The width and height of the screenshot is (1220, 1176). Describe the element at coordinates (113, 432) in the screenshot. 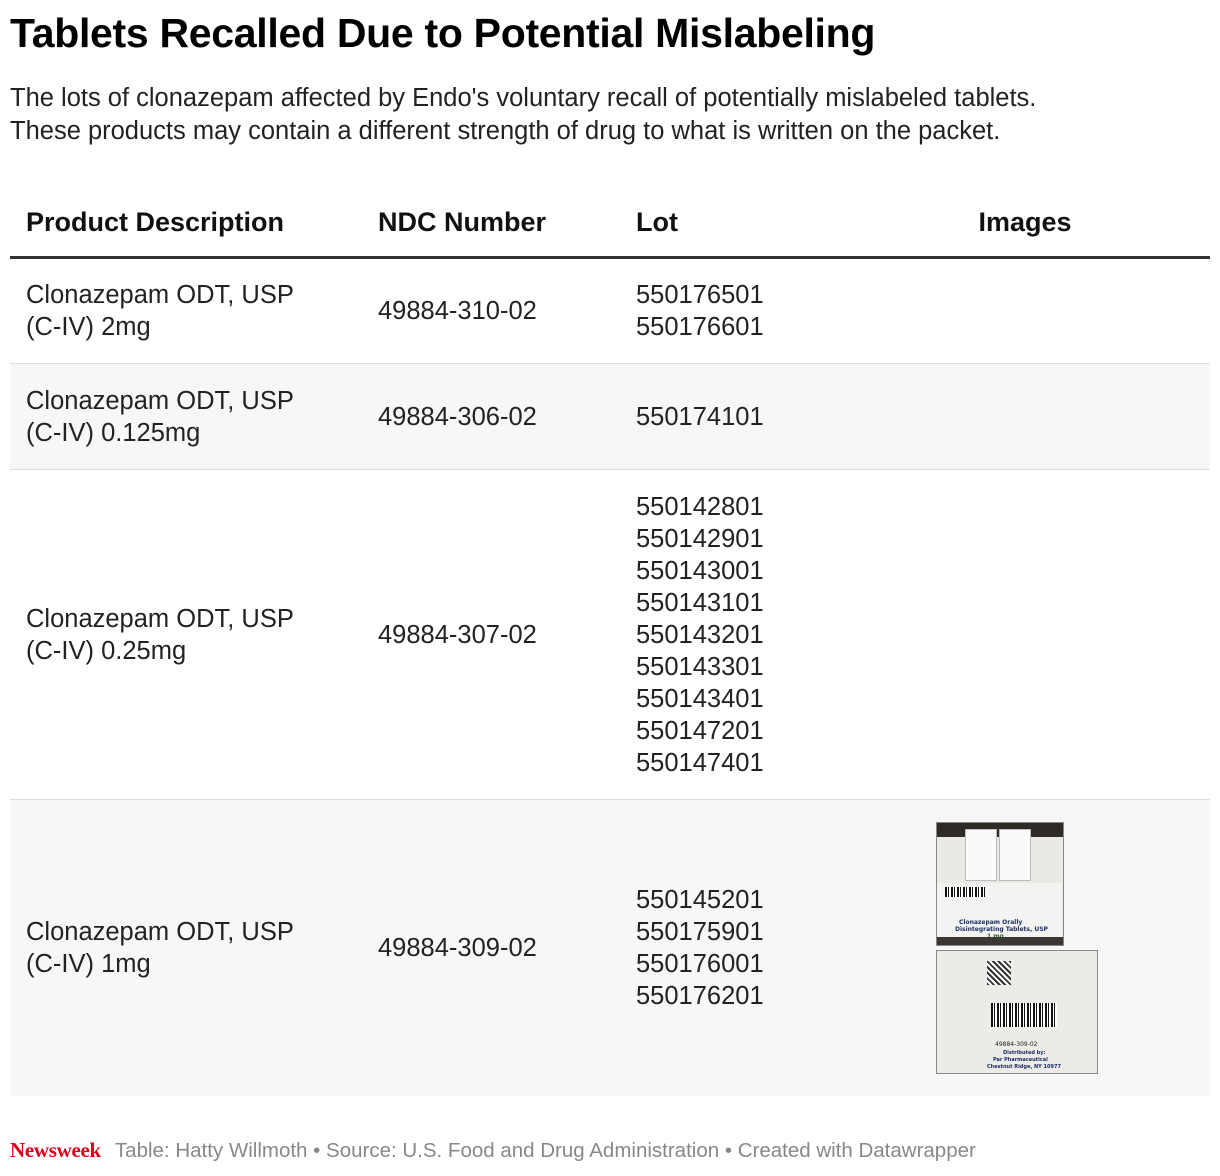

I see `product-line: (C-IV) 0.125mg` at that location.